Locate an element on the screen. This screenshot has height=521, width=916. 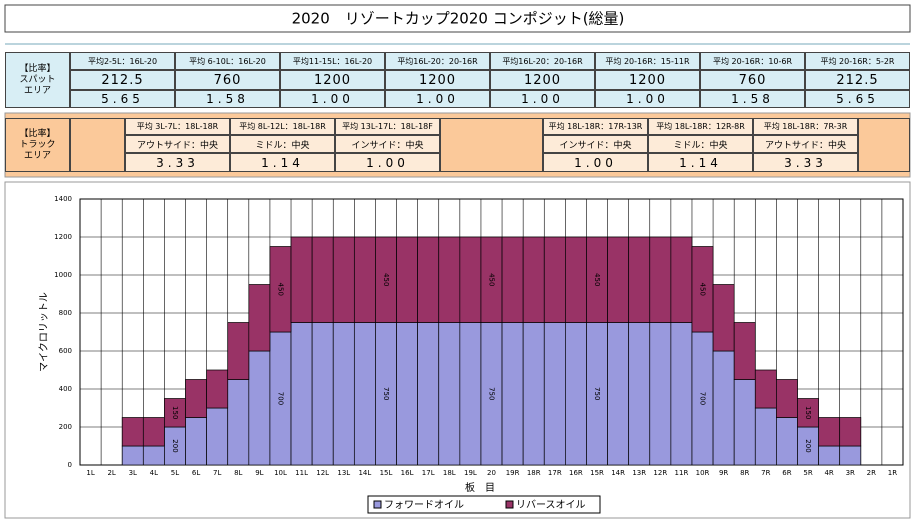
y-tick-label: 800 is located at coordinates (65, 313).